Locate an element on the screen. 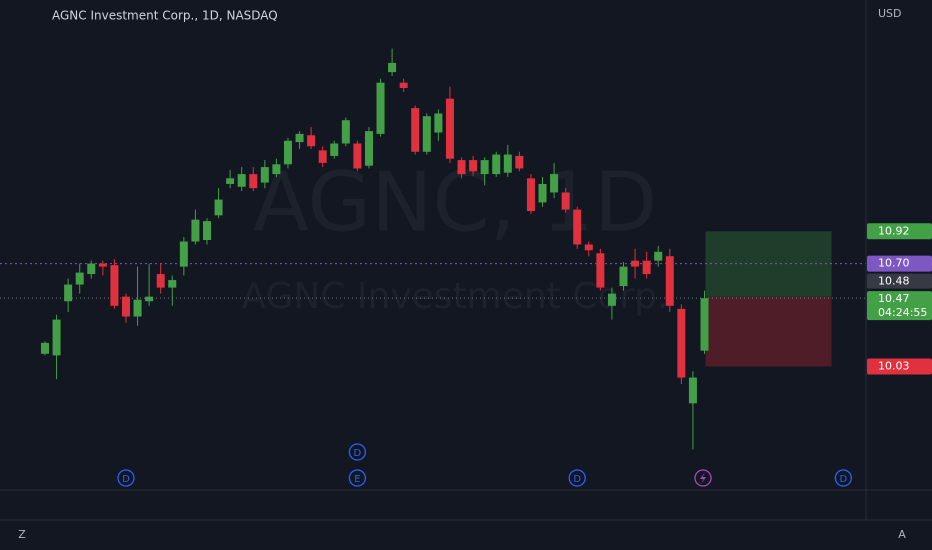 The image size is (932, 550). watermark: AGNC, 1D AGNC Investment Corp. is located at coordinates (454, 236).